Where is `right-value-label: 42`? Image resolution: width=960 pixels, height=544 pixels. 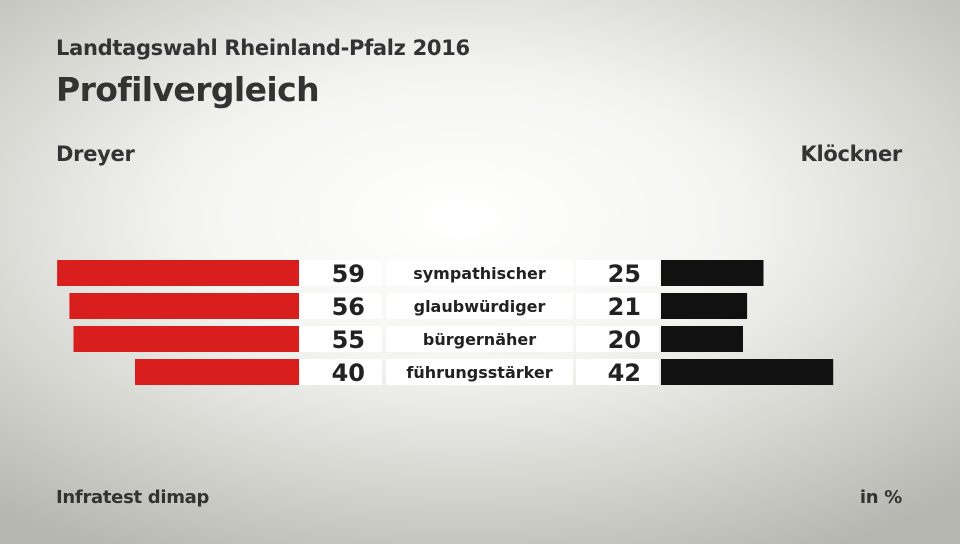 right-value-label: 42 is located at coordinates (624, 373).